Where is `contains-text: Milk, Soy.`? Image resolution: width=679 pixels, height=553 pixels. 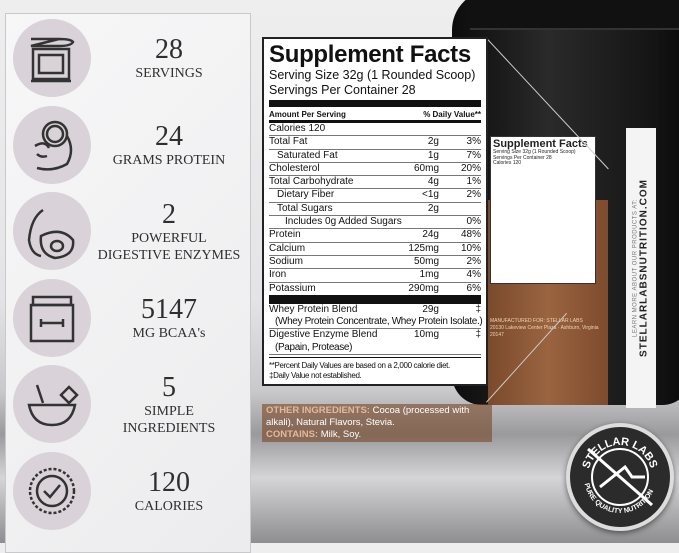 contains-text: Milk, Soy. is located at coordinates (340, 434).